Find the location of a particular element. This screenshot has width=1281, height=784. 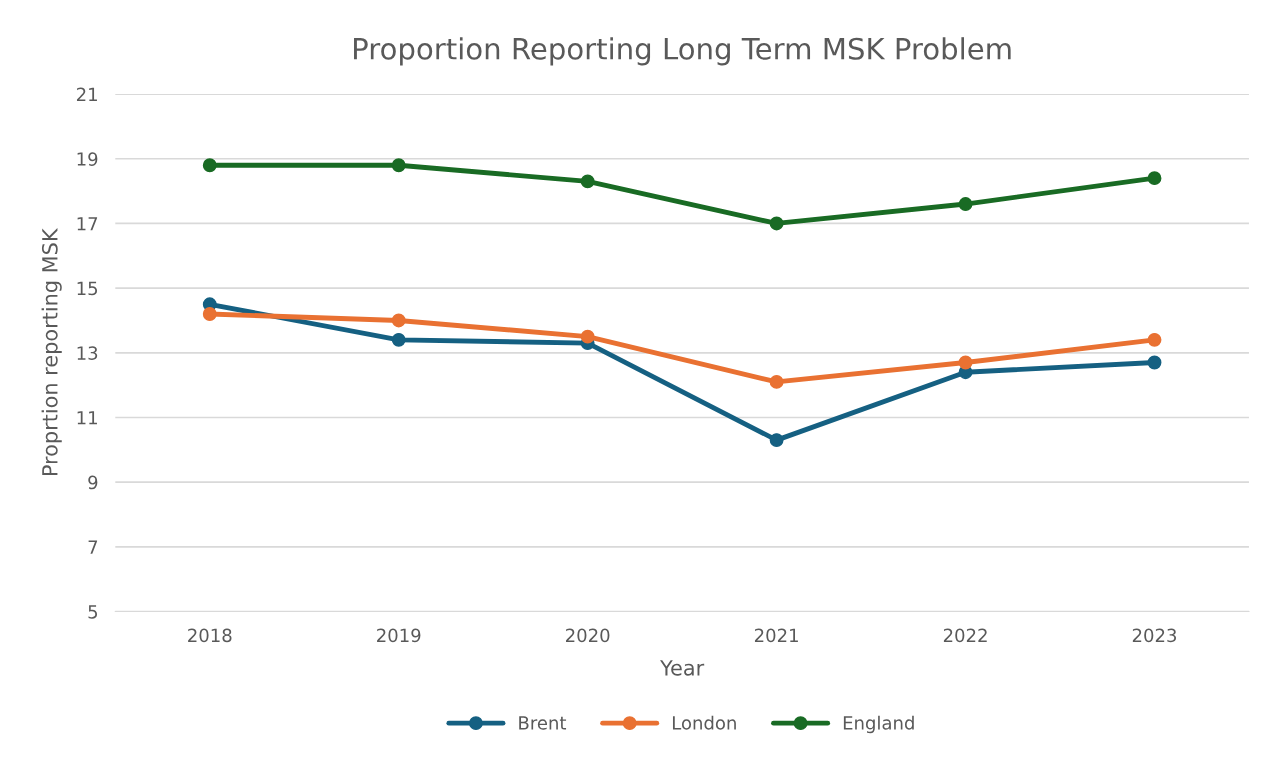

legend-label: London is located at coordinates (704, 722).